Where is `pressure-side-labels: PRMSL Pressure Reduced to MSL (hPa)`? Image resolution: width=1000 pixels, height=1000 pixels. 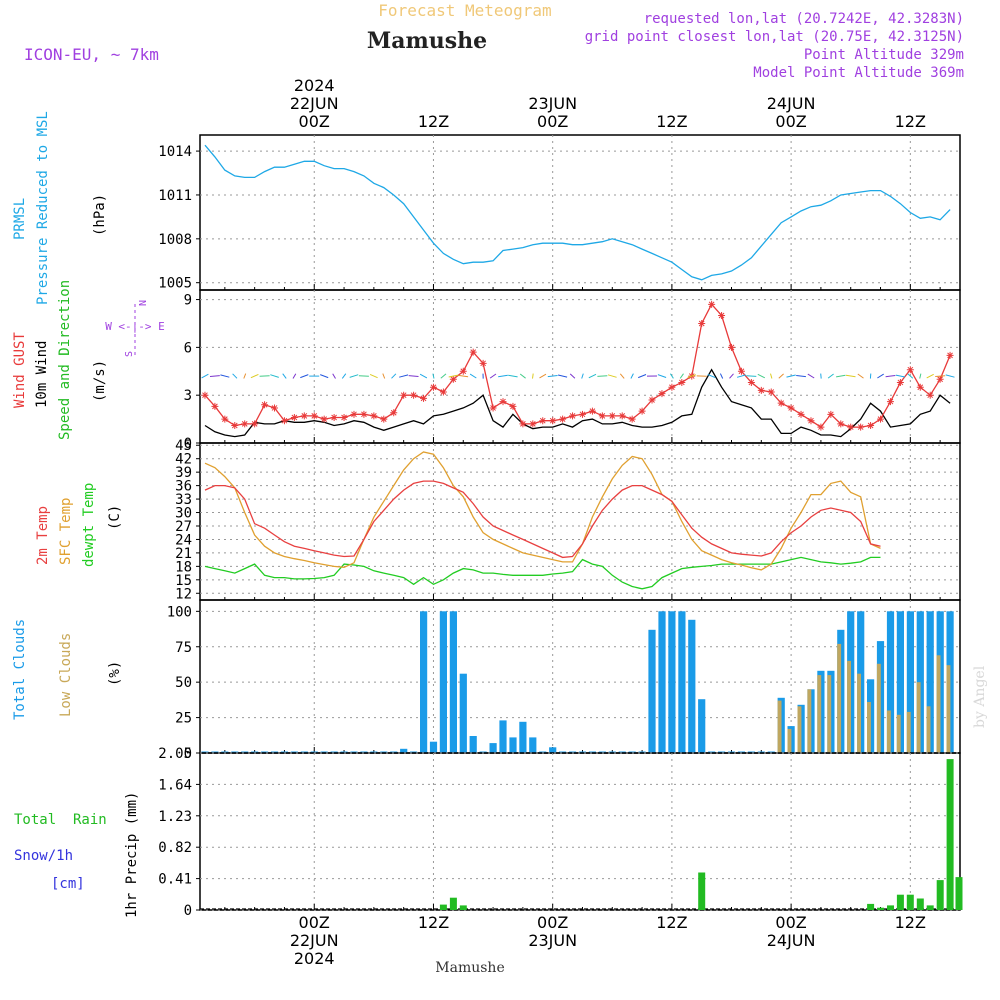 pressure-side-labels: PRMSL Pressure Reduced to MSL (hPa) is located at coordinates (60, 208).